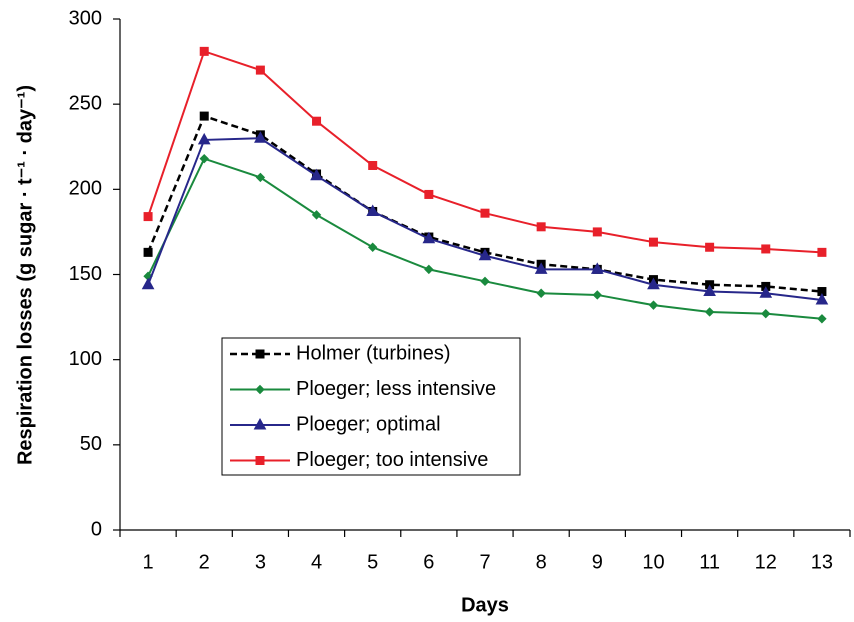  I want to click on y-tick-label: 300, so click(85, 18).